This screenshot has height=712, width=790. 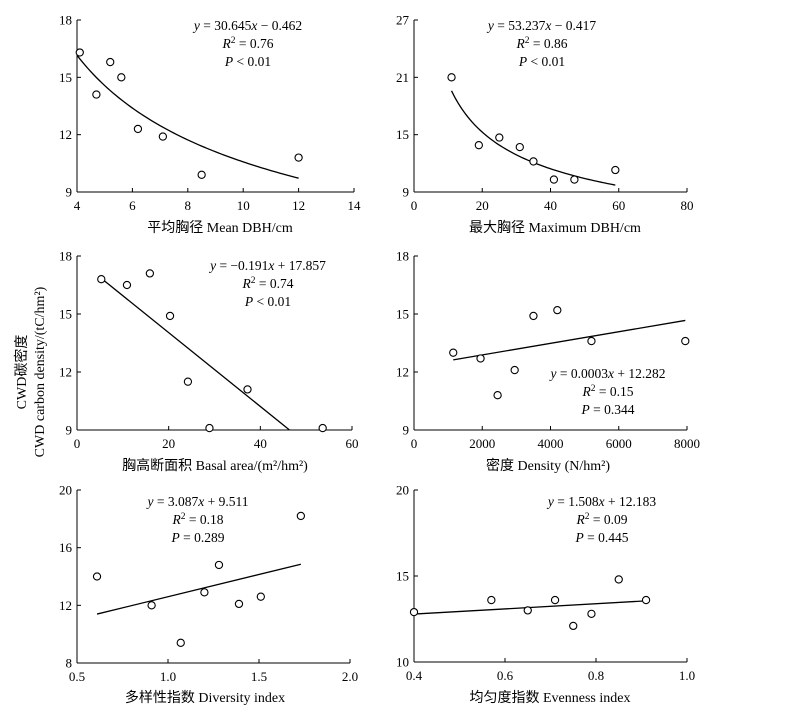 I want to click on x-tick-label: 0.8, so click(x=596, y=675).